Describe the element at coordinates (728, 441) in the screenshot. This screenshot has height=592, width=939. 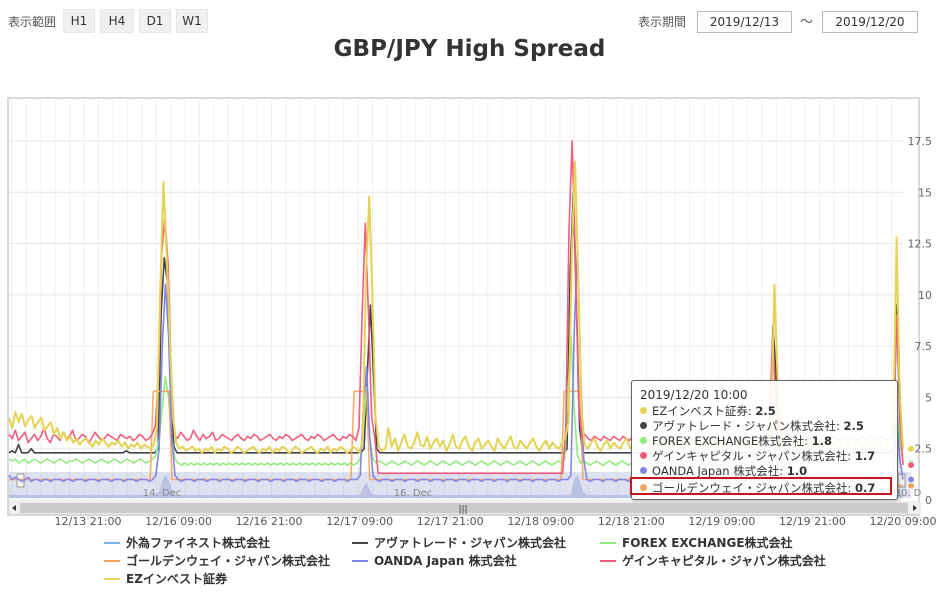
I see `tooltip-series-name: FOREX EXCHANGE株式会社` at that location.